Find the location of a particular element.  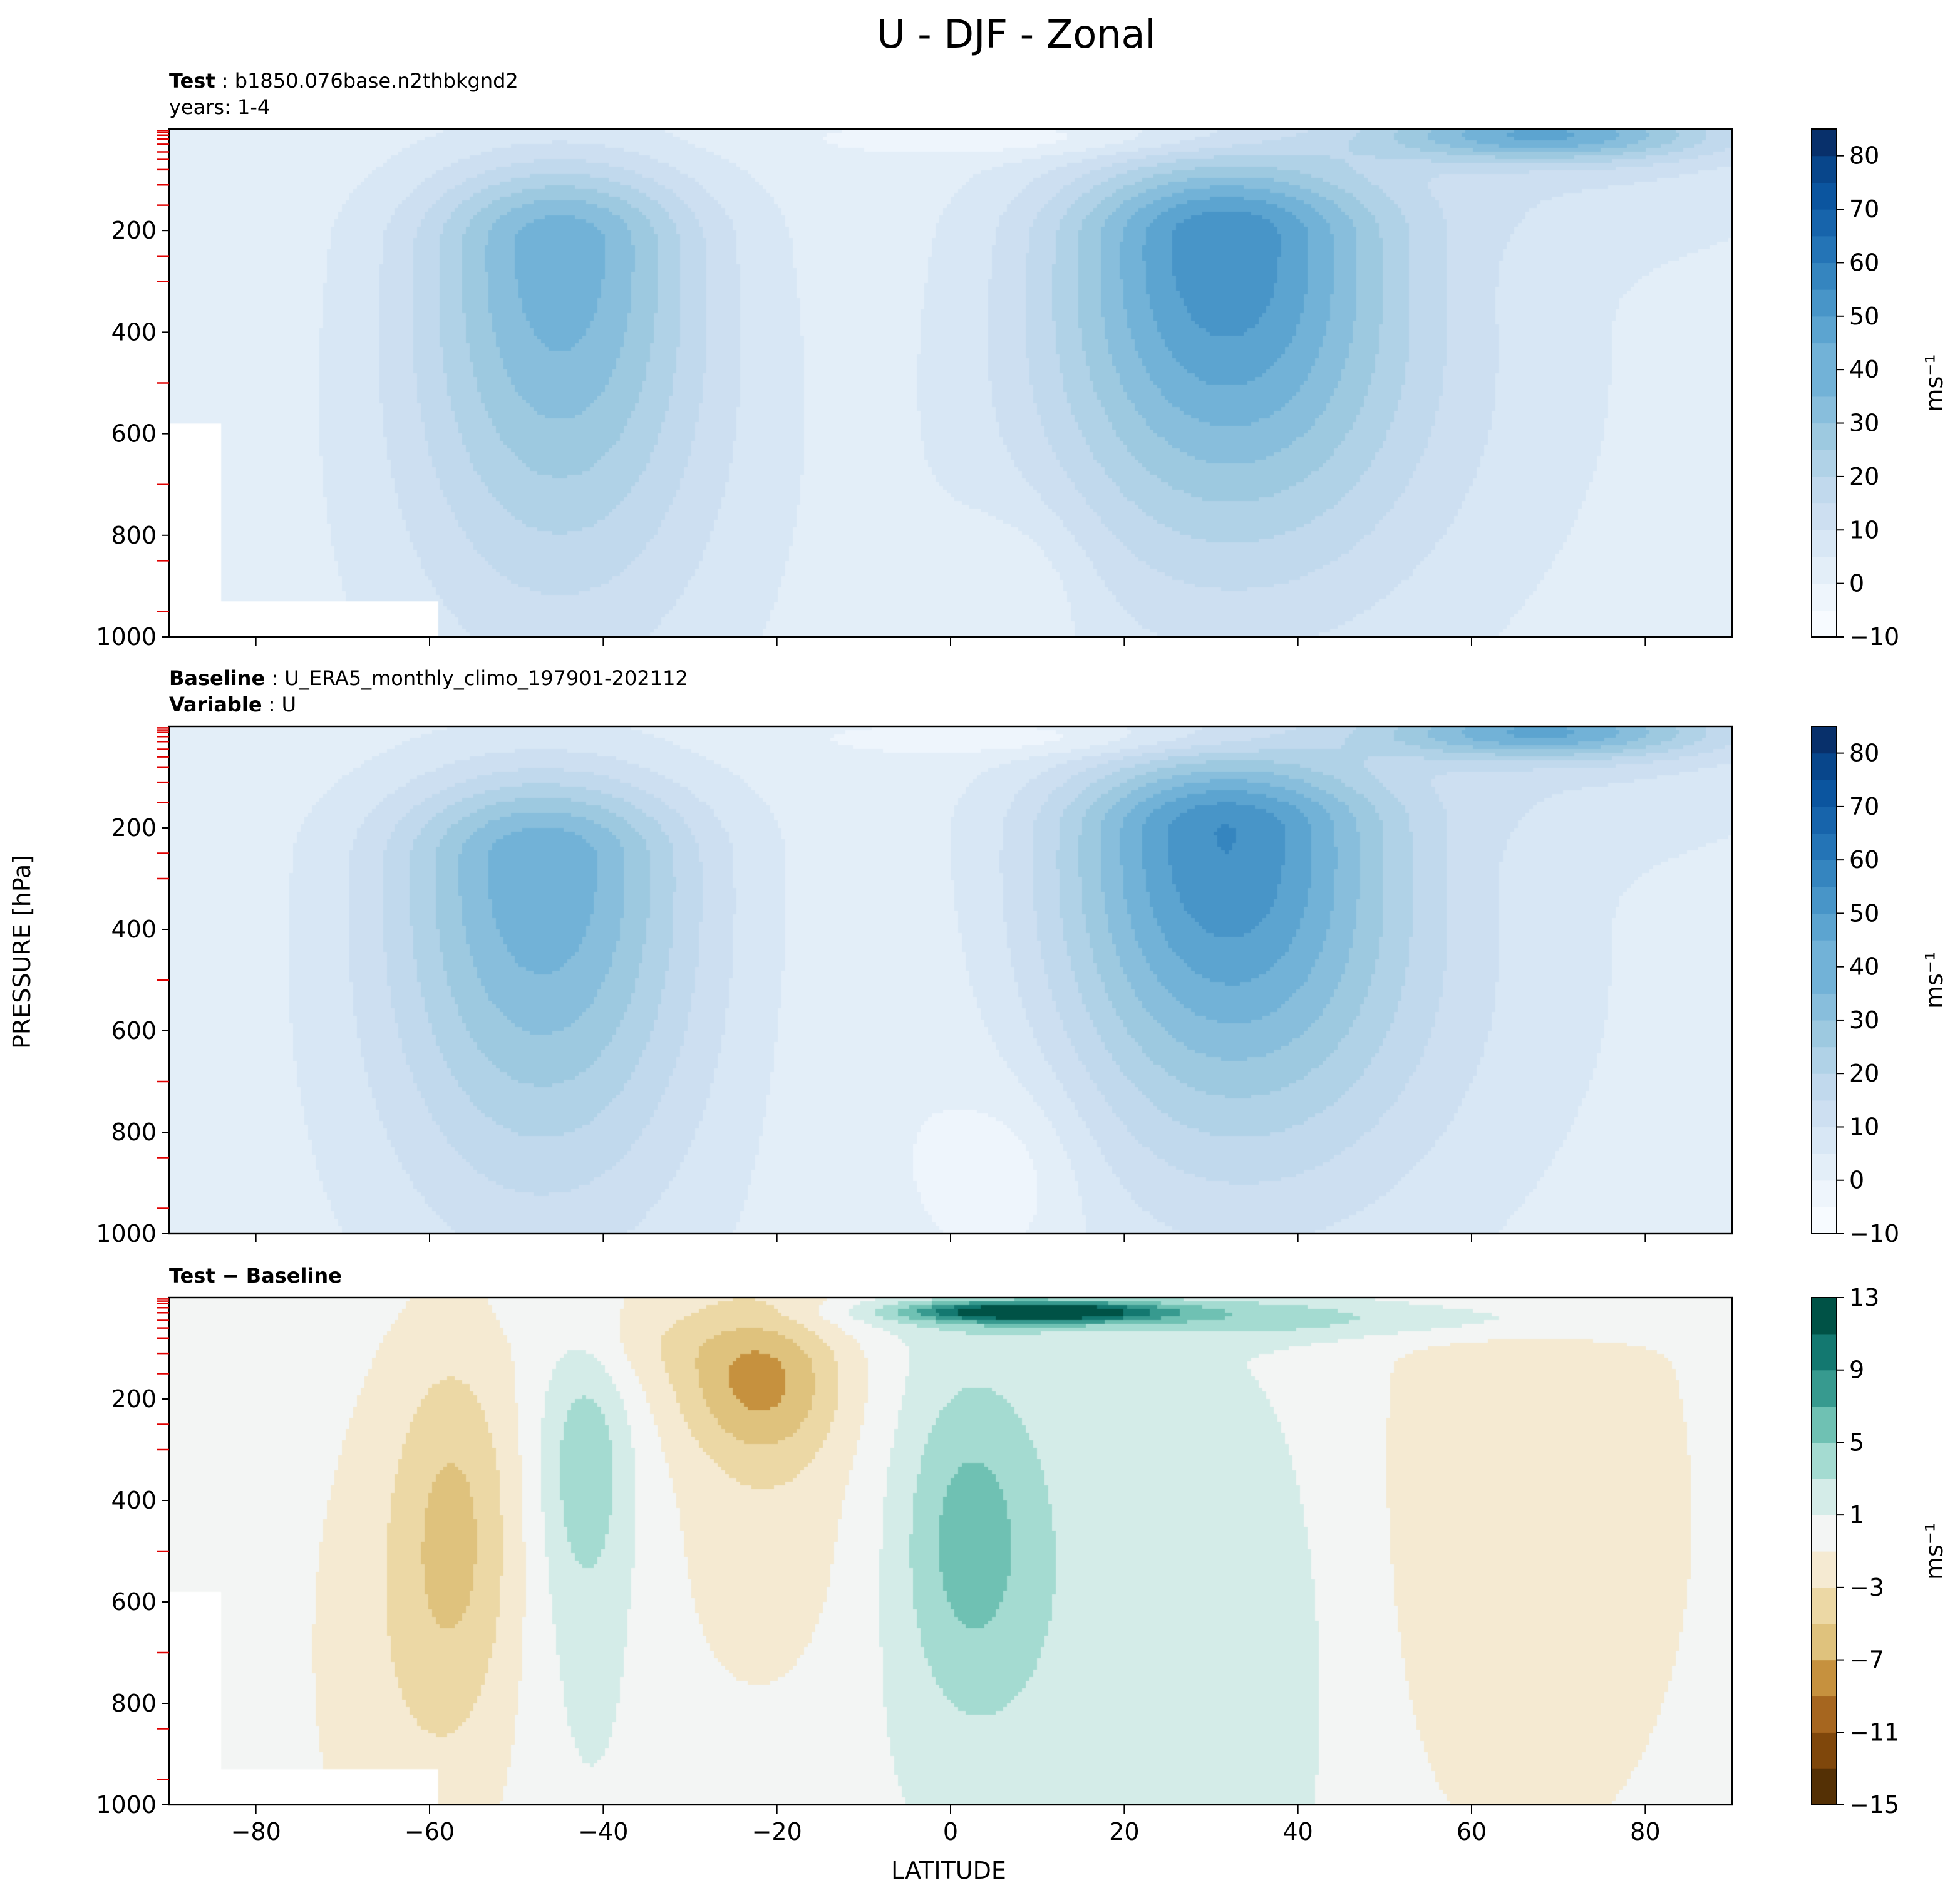

colorbar-tick-label: −15 is located at coordinates (1874, 1805).